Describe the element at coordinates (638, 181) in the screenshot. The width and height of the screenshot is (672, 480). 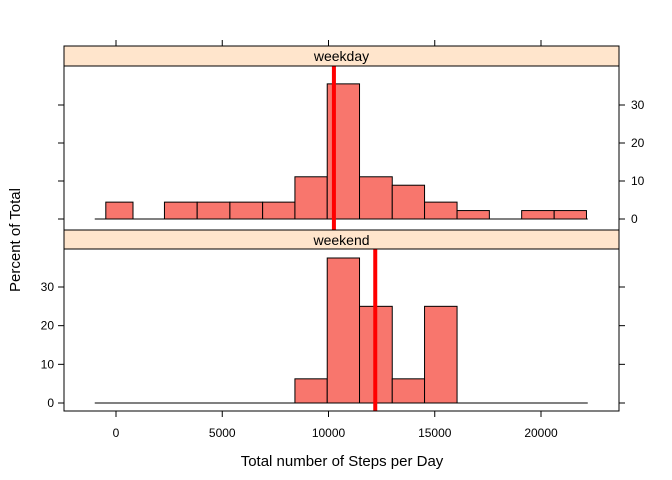
I see `y-tick-label-weekday-1: 10` at that location.